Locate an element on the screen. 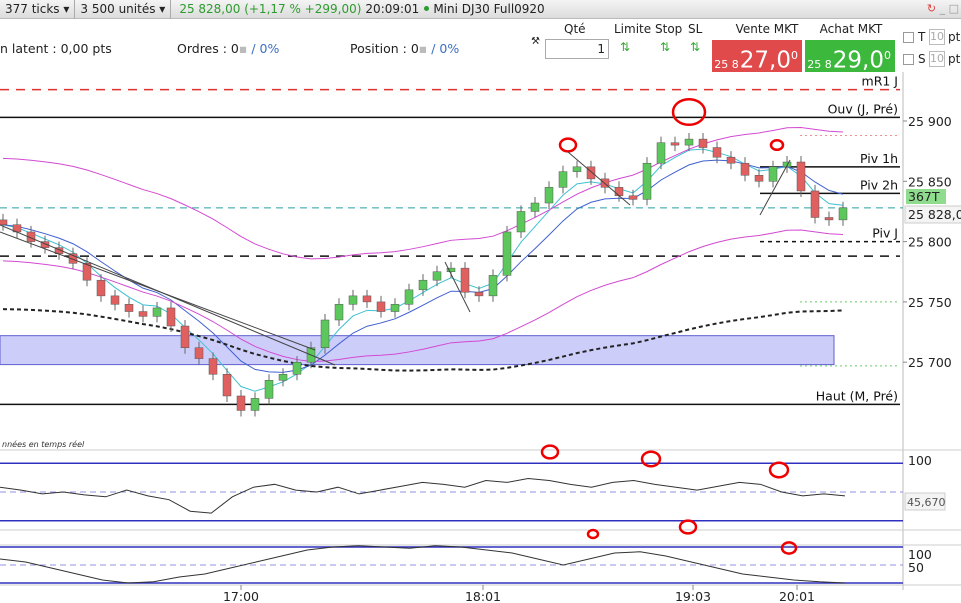  buy-price: 29,0 is located at coordinates (858, 60).